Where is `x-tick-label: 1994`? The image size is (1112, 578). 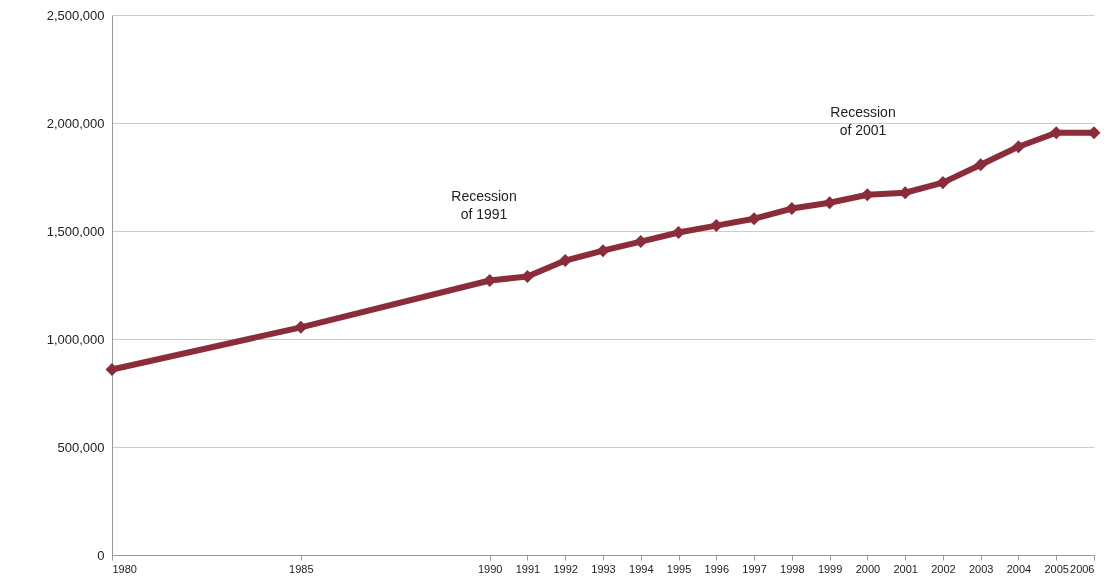 x-tick-label: 1994 is located at coordinates (641, 568).